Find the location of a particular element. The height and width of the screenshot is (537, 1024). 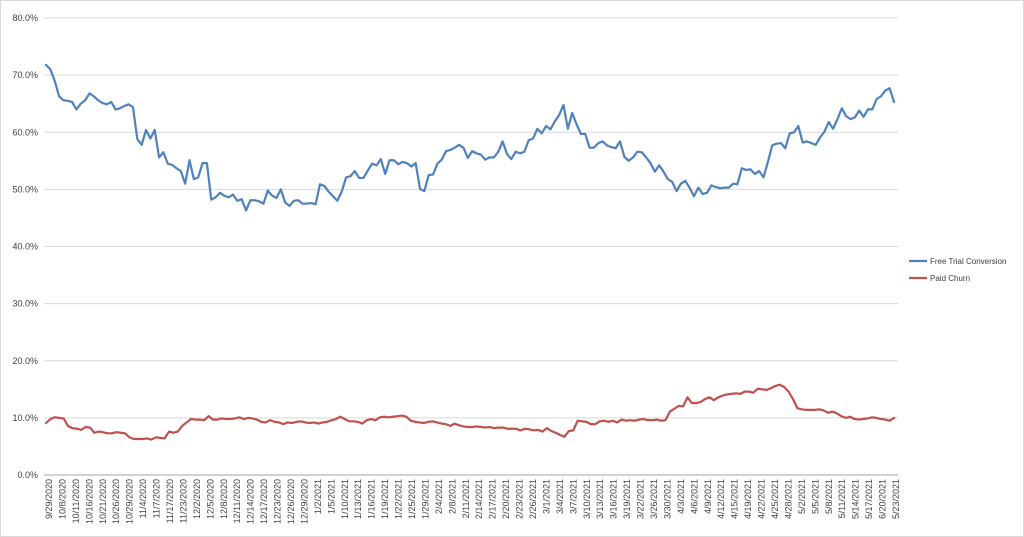

x-tick-label: 1/5/2021 is located at coordinates (331, 496).